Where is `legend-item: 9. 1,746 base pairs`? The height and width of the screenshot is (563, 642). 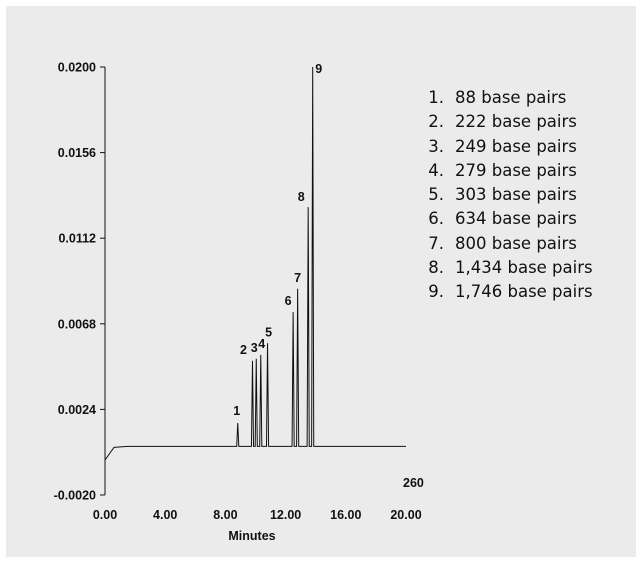 legend-item: 9. 1,746 base pairs is located at coordinates (505, 292).